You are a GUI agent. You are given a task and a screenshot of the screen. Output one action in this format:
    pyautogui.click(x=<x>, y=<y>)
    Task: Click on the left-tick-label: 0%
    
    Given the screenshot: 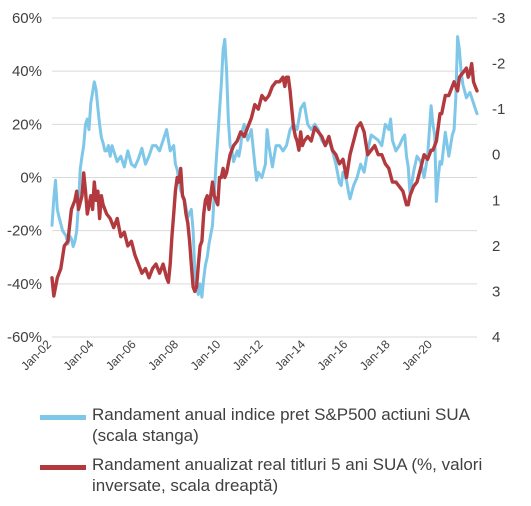 What is the action you would take?
    pyautogui.click(x=31, y=178)
    